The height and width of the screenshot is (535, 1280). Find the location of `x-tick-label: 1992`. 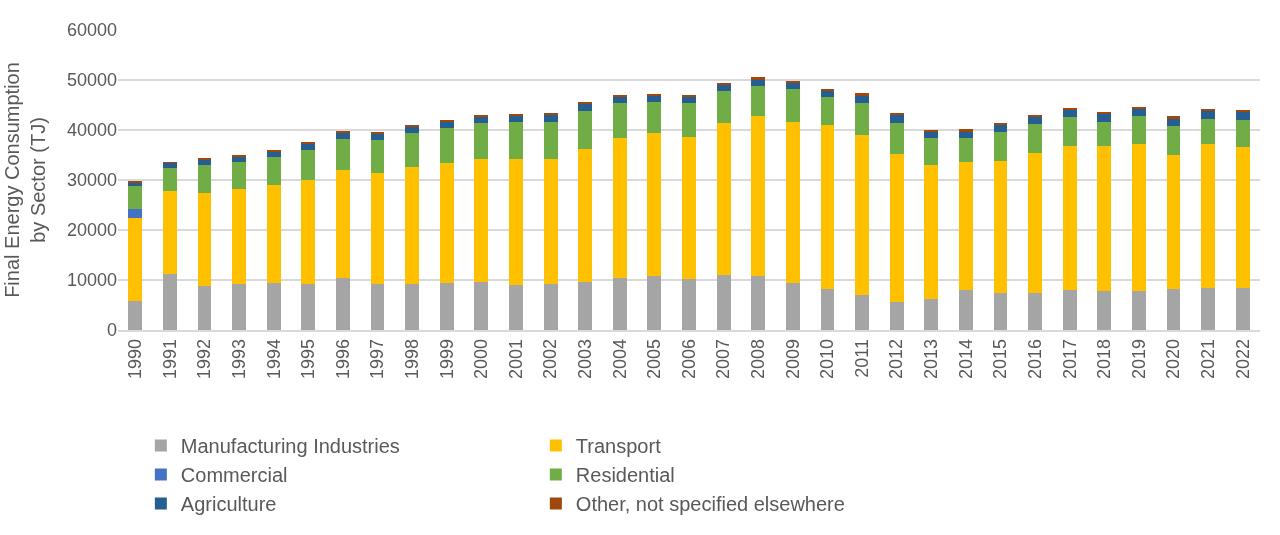

x-tick-label: 1992 is located at coordinates (204, 358).